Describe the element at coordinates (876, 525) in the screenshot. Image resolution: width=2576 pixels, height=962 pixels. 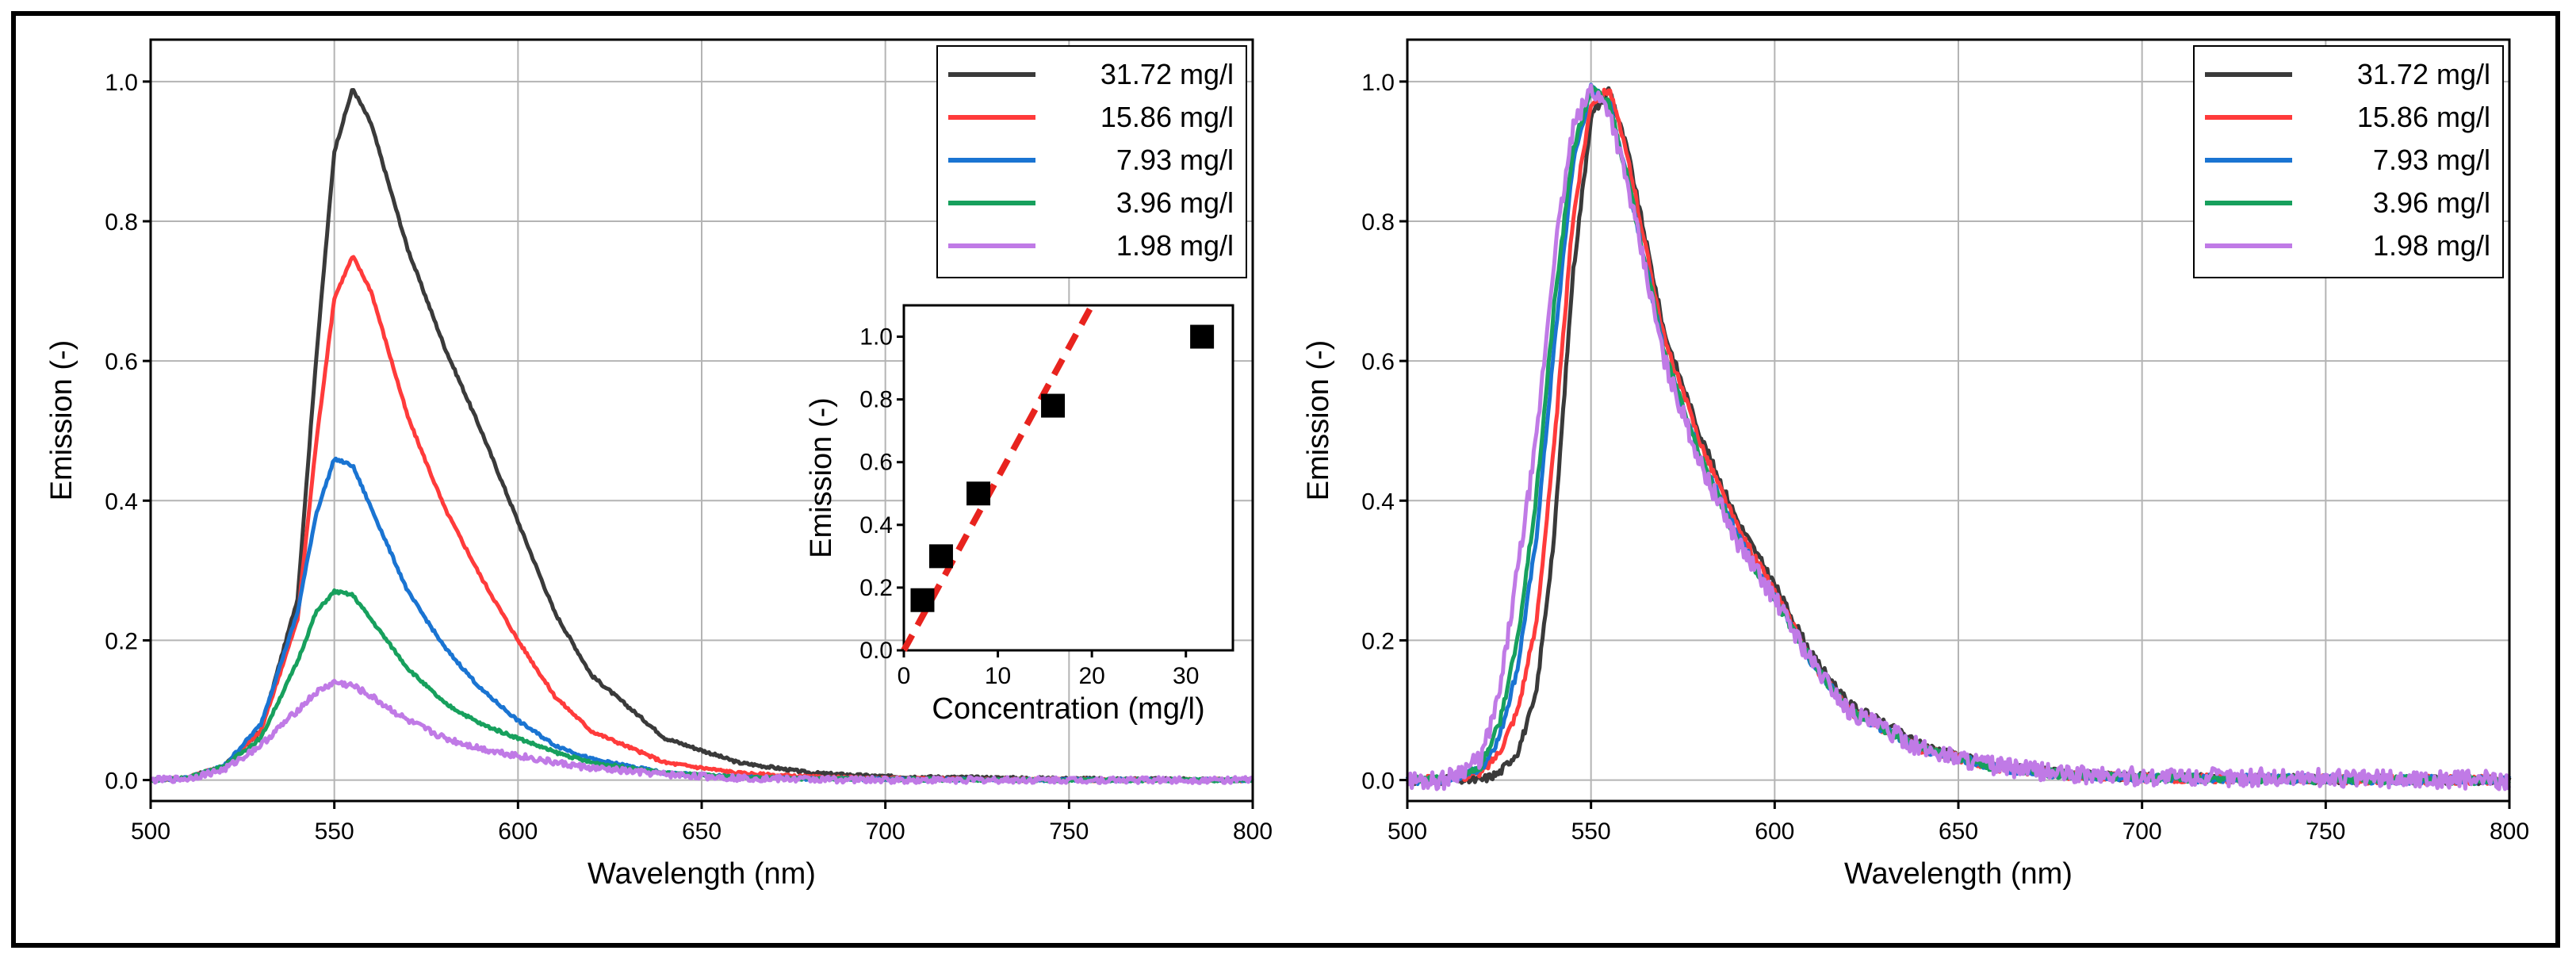
I see `inset-y-tick-label: 0.4` at that location.